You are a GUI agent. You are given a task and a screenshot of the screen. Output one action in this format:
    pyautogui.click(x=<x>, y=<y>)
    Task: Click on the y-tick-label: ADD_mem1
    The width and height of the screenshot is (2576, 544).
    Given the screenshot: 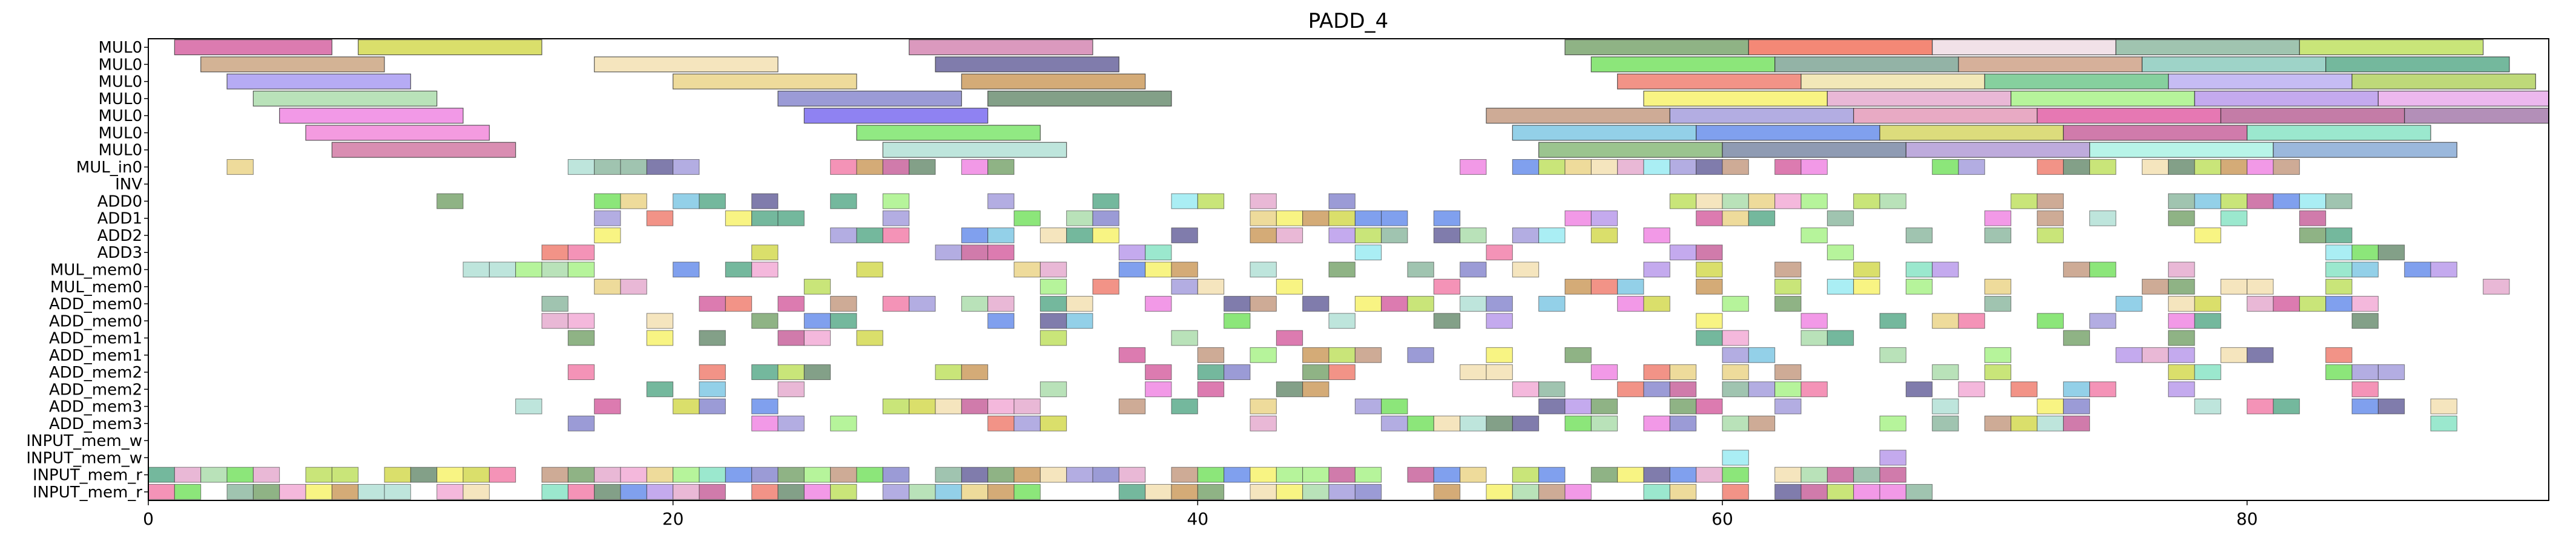 What is the action you would take?
    pyautogui.click(x=95, y=356)
    